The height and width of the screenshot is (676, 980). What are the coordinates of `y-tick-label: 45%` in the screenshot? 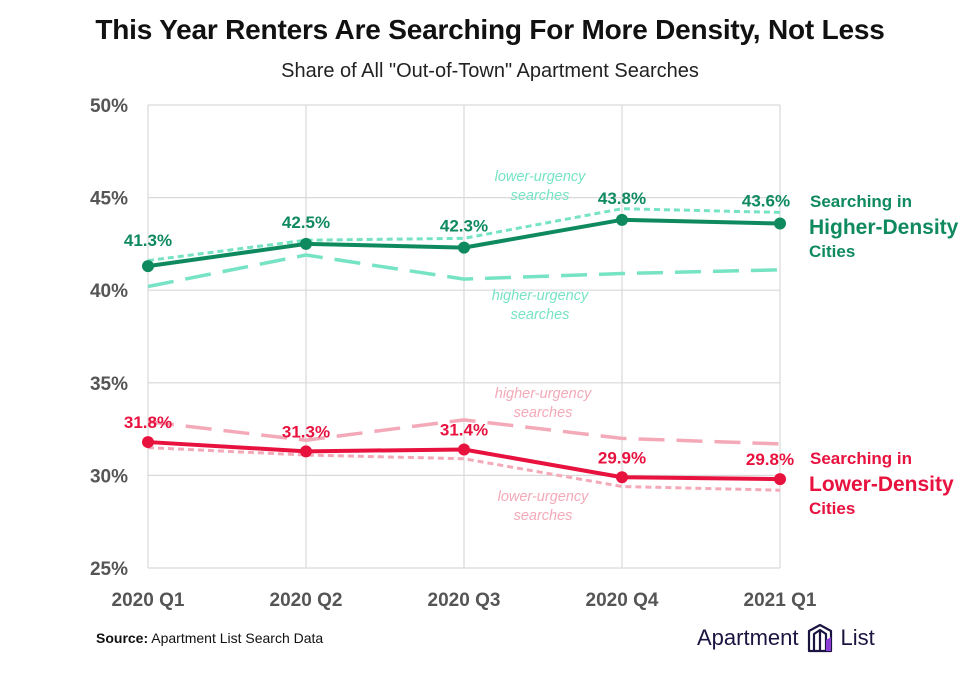 It's located at (109, 199).